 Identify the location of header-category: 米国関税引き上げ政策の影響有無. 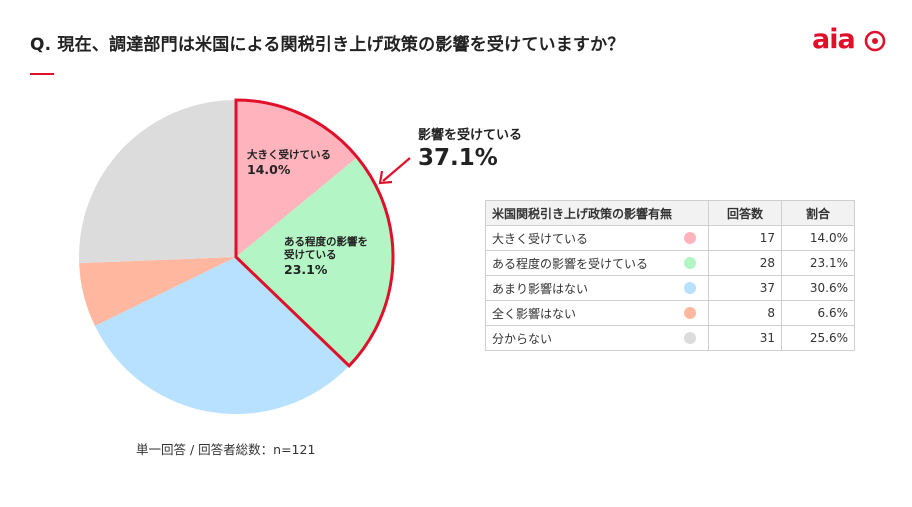
(597, 213).